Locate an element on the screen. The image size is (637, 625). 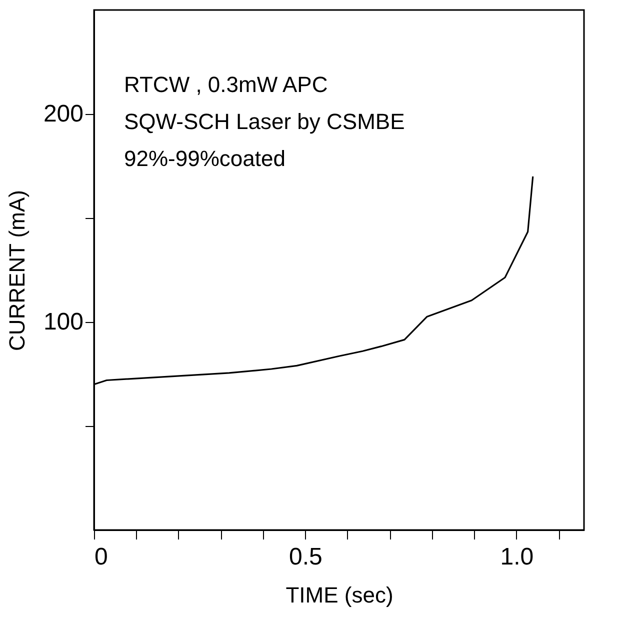
x-axis-title: TIME (sec) is located at coordinates (340, 595).